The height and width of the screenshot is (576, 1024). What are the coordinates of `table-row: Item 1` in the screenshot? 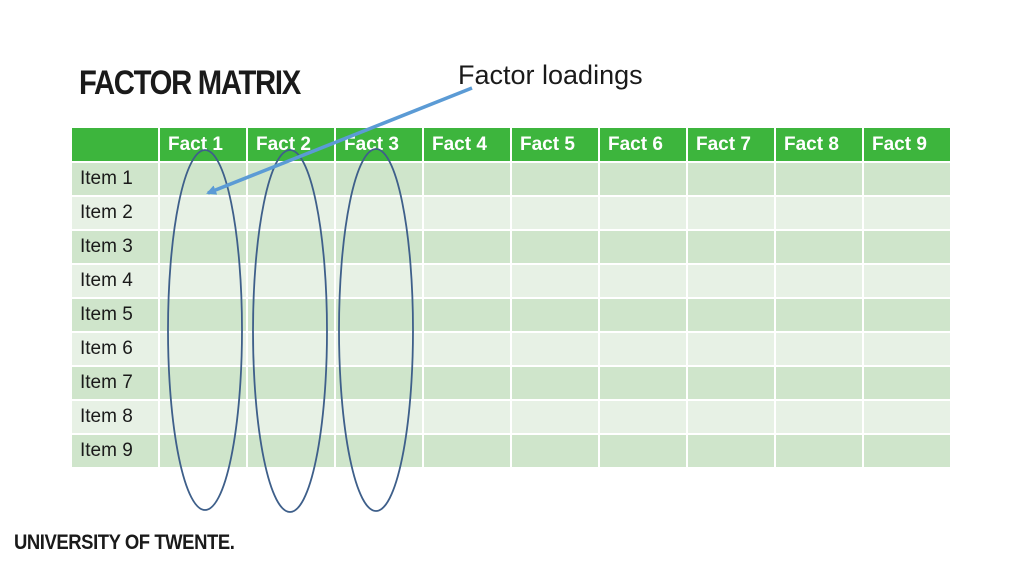 It's located at (511, 179).